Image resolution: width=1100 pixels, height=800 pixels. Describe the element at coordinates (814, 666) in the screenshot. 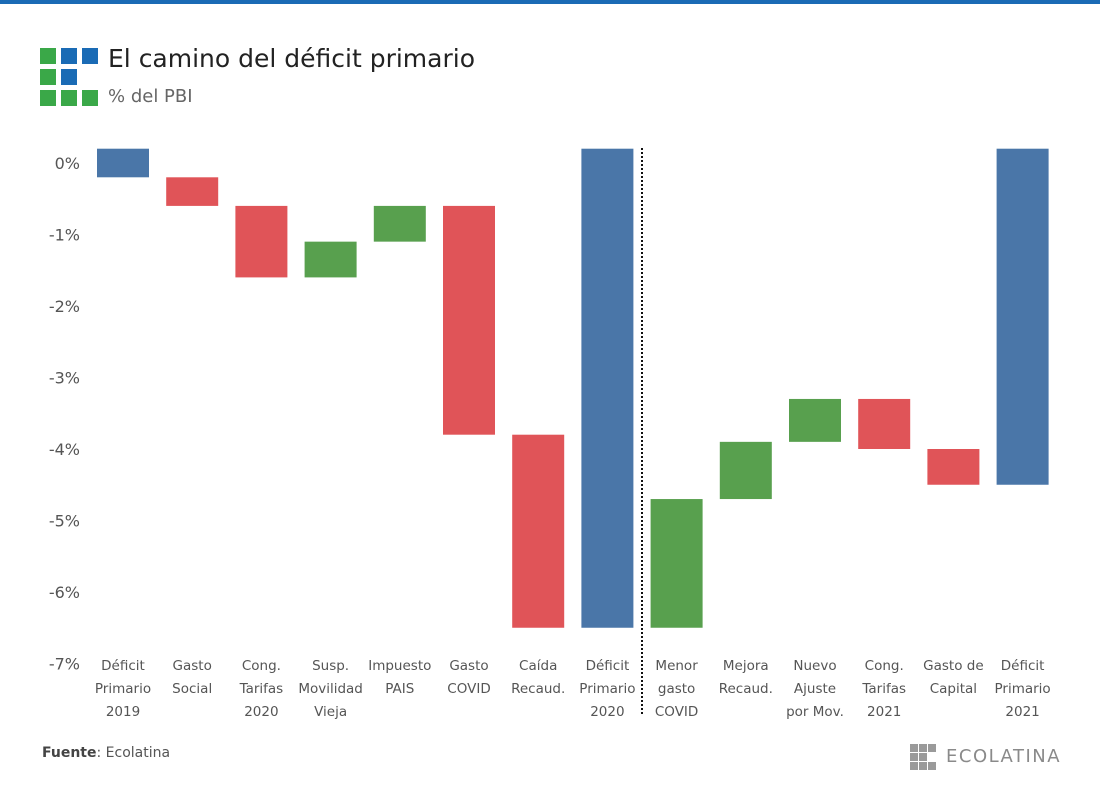

I see `x-tick-label: Nuevo` at that location.